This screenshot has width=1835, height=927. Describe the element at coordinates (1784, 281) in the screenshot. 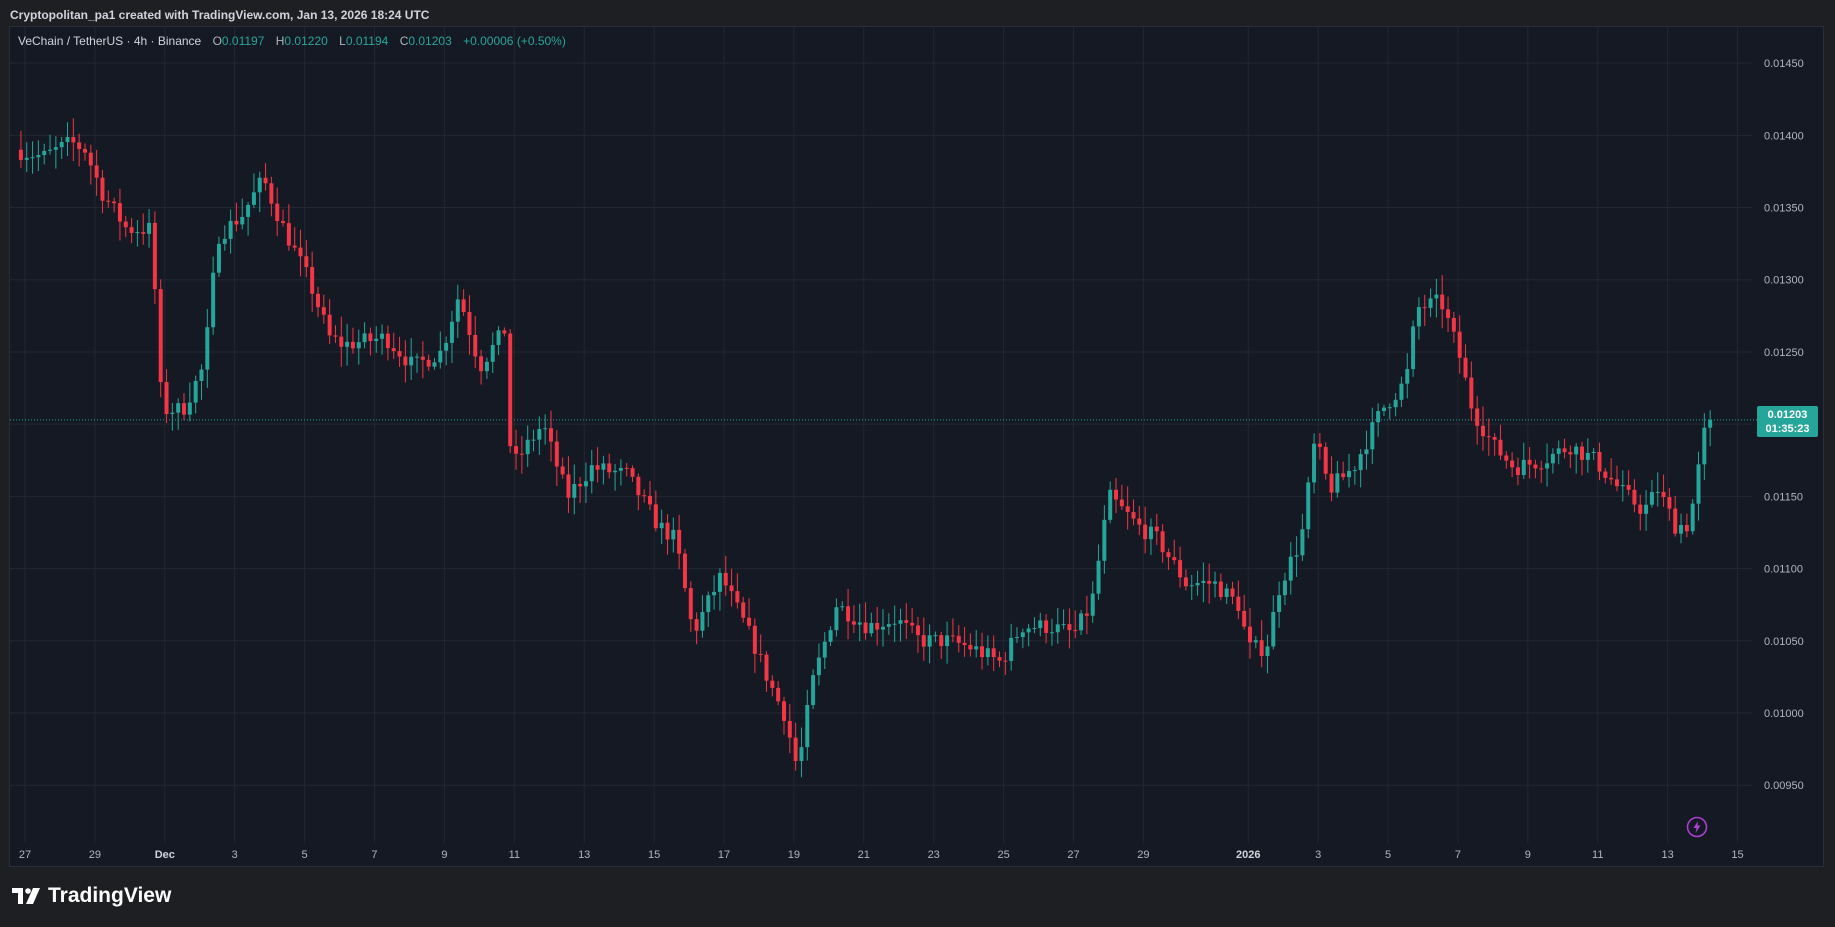

I see `y-tick-label: 0.01300` at that location.